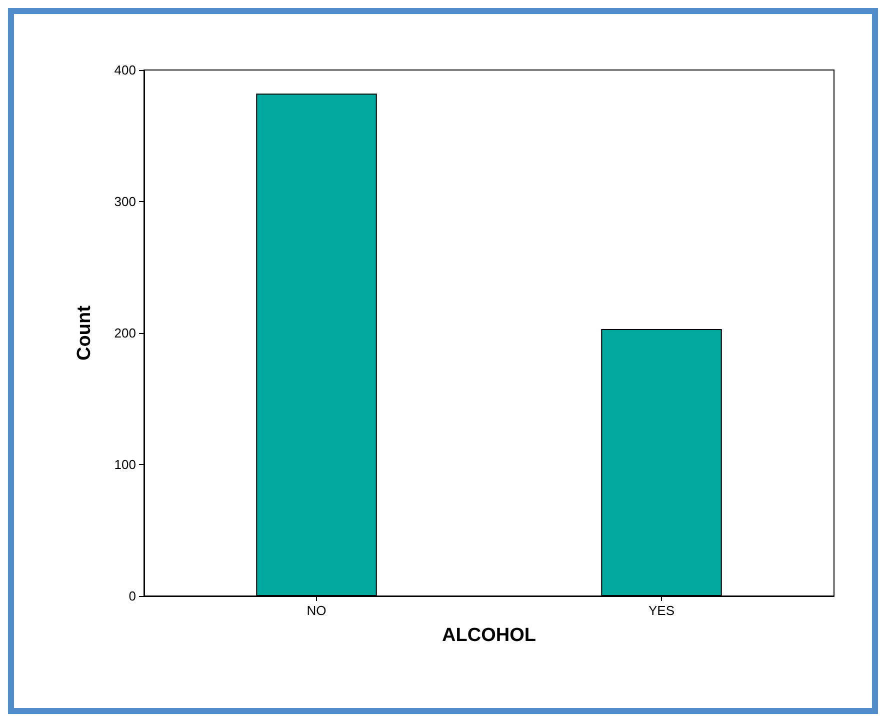 The image size is (886, 722). I want to click on y-tick-label: 100, so click(125, 464).